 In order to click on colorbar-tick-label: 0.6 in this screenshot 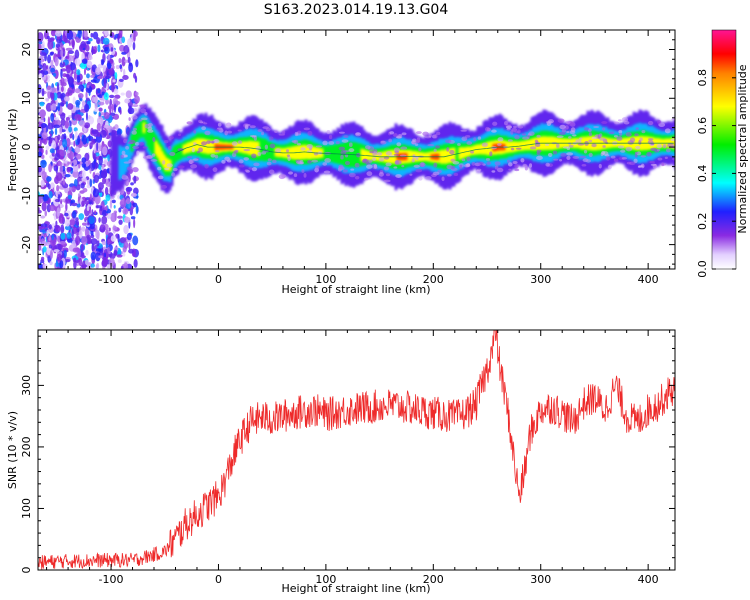, I will do `click(702, 126)`.